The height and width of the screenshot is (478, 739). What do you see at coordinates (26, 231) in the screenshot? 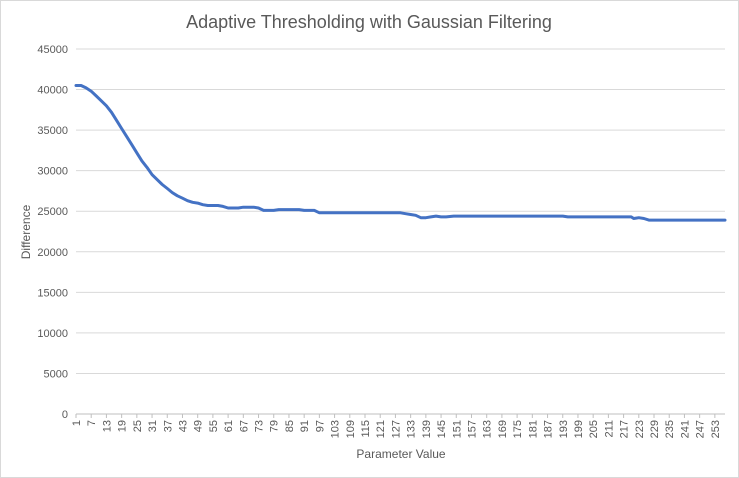
I see `y-axis-label: Difference` at bounding box center [26, 231].